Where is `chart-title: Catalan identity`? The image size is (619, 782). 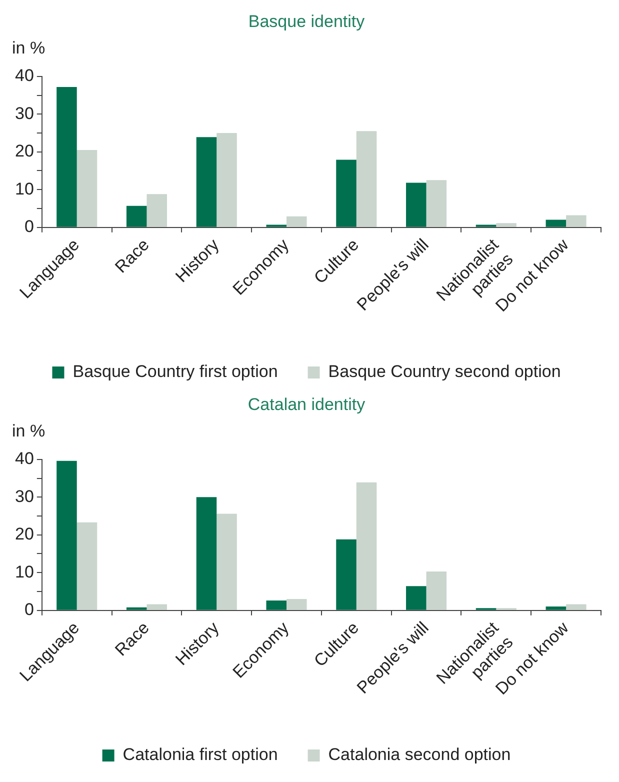 chart-title: Catalan identity is located at coordinates (307, 404).